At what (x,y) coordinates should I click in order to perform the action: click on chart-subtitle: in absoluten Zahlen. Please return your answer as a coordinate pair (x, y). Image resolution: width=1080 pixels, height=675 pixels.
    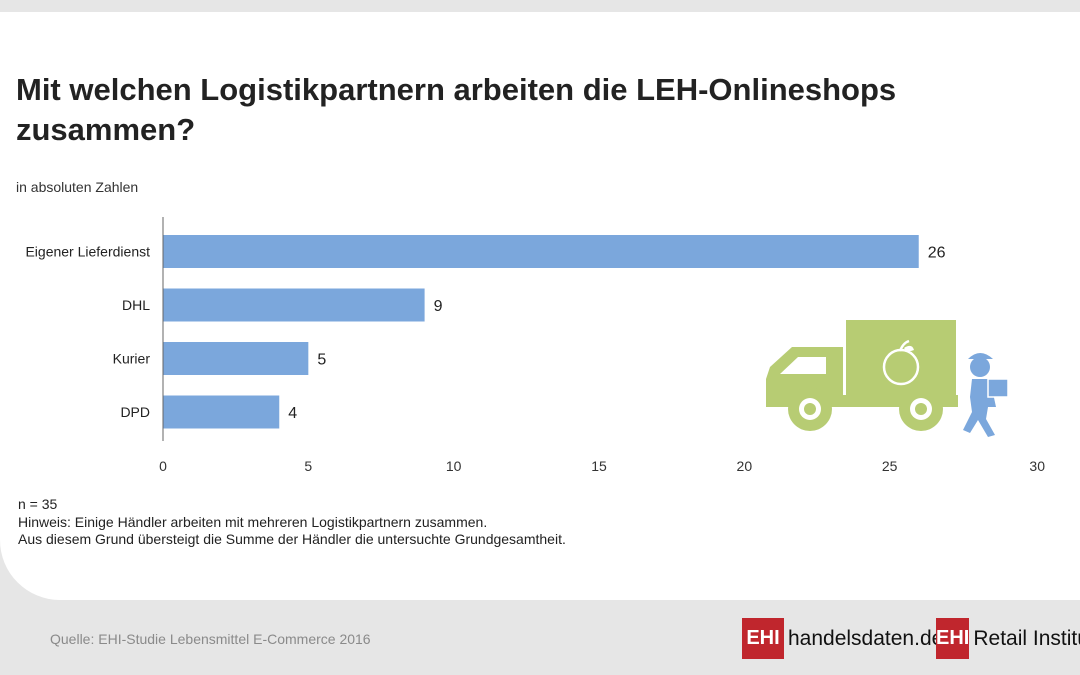
    Looking at the image, I should click on (77, 187).